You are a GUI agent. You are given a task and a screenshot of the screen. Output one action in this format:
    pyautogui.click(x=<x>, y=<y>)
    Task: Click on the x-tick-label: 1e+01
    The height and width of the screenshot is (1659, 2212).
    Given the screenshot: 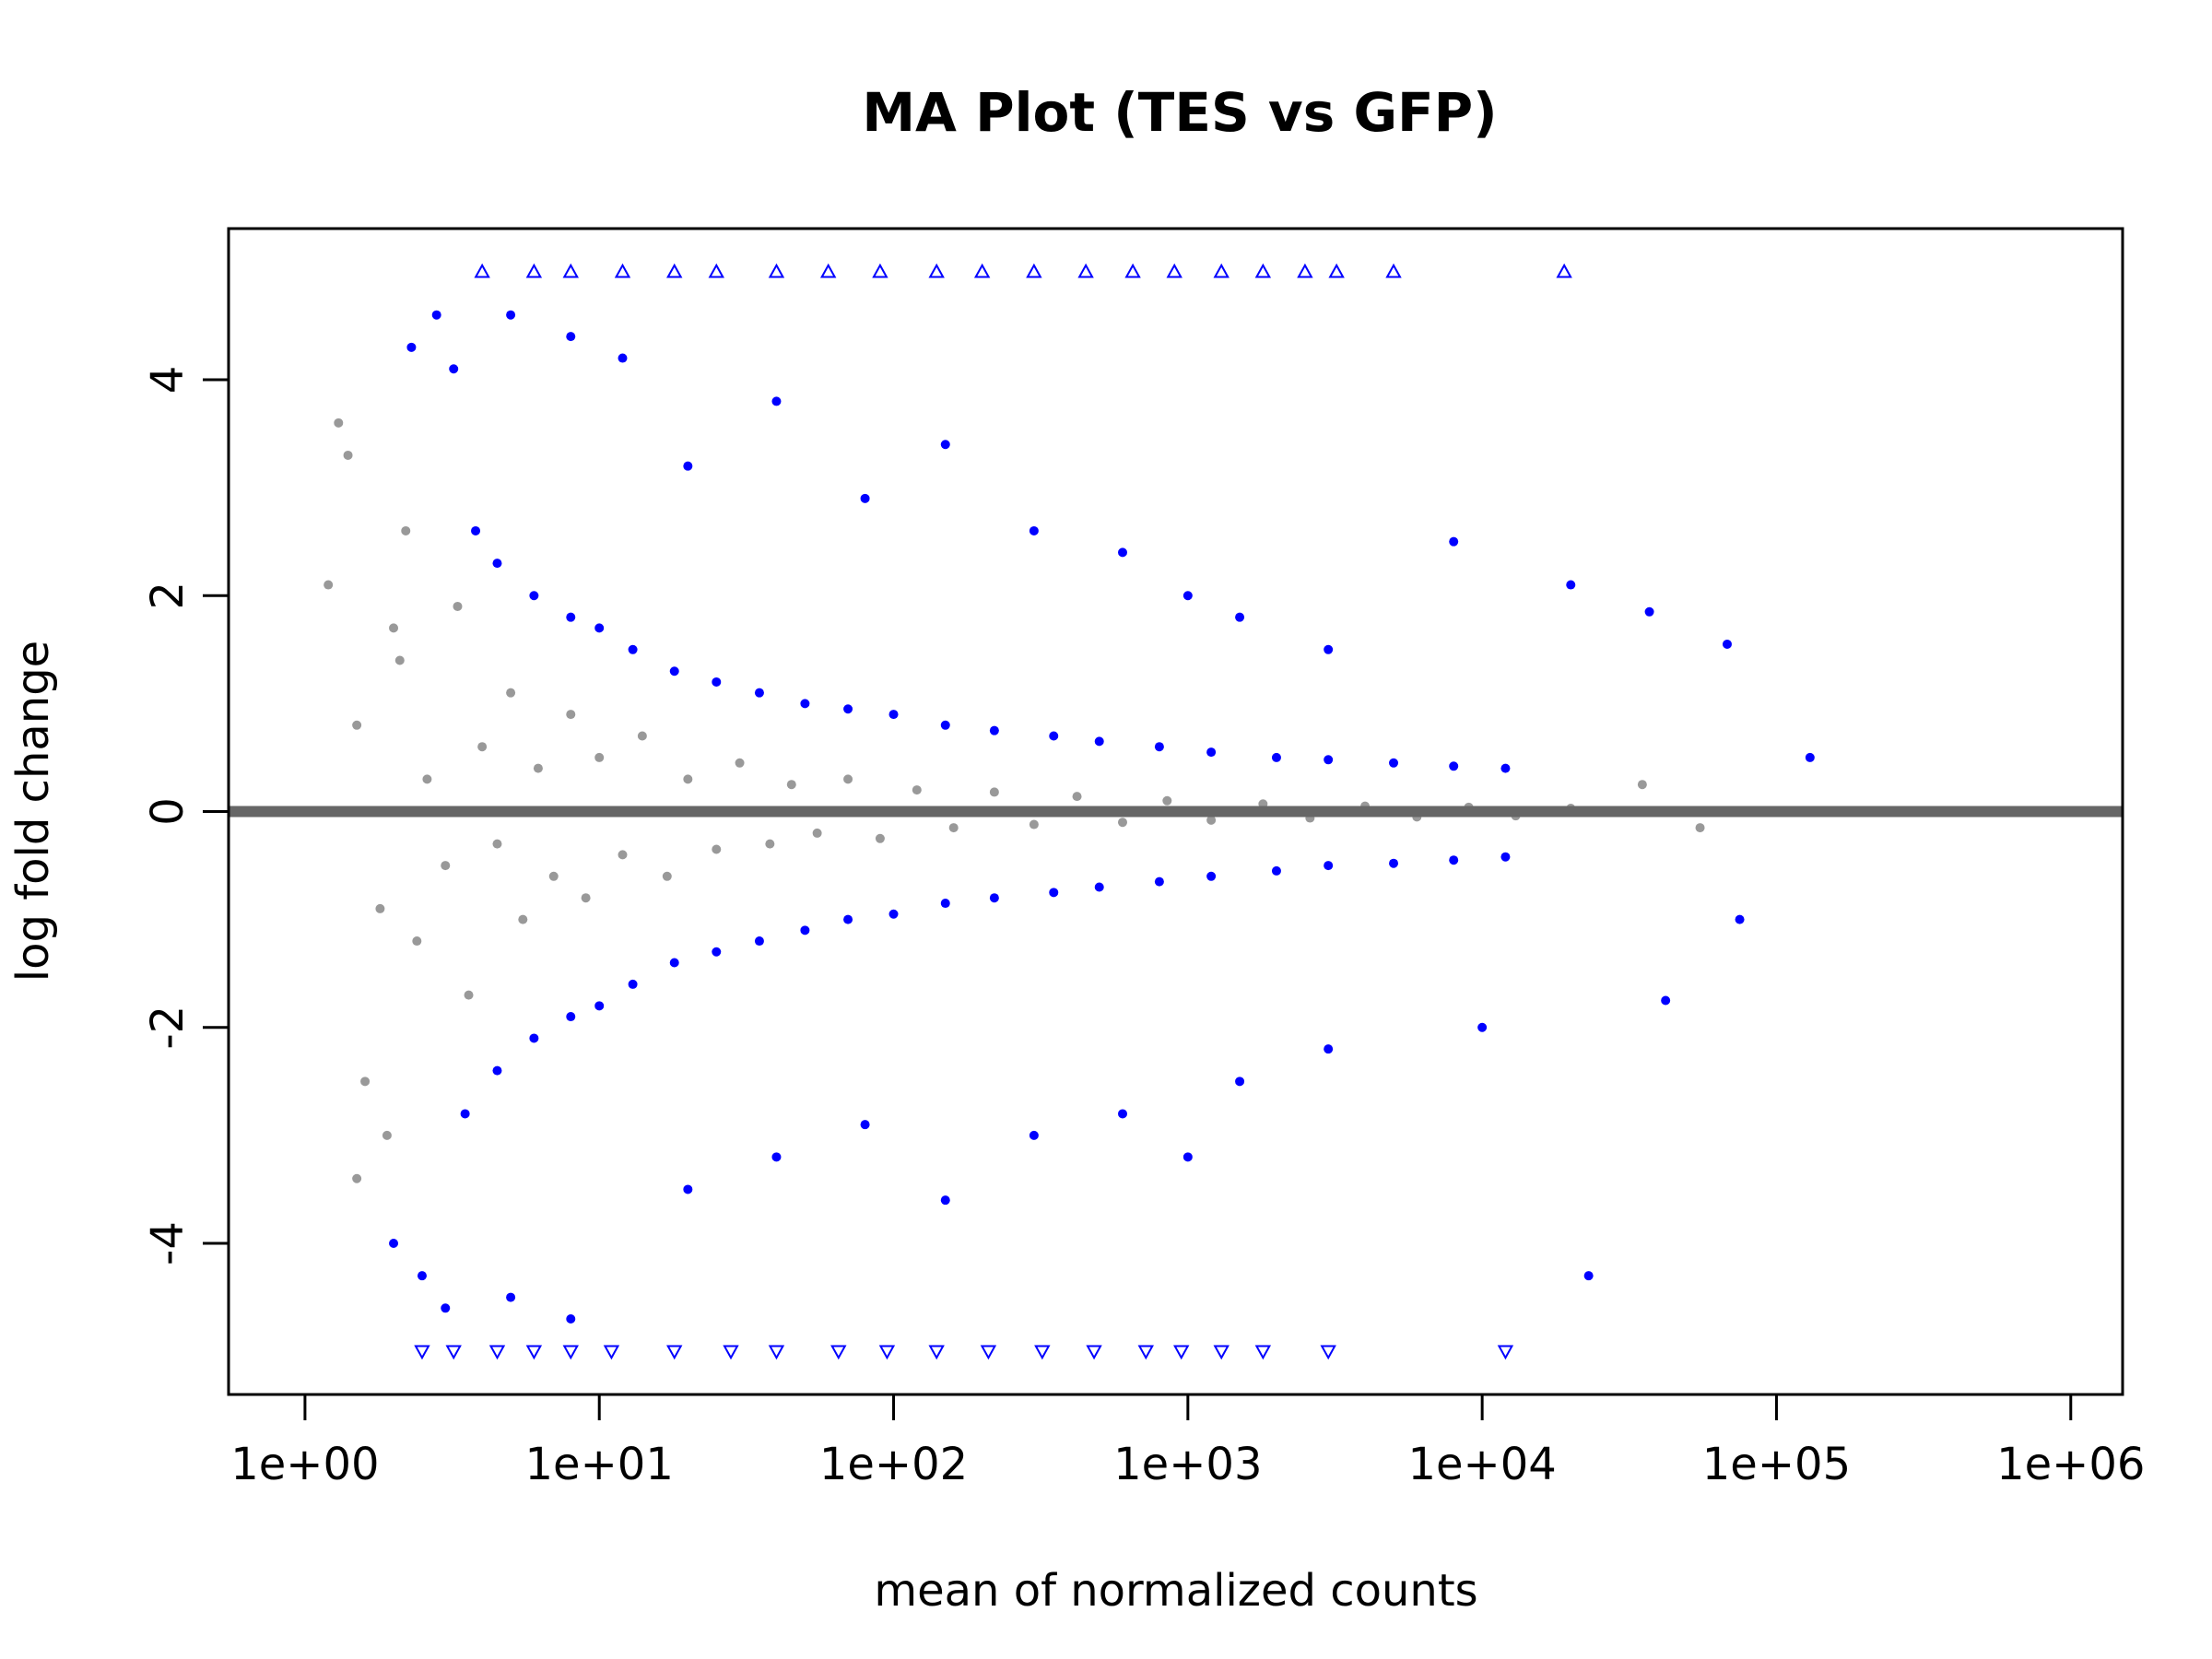 What is the action you would take?
    pyautogui.click(x=599, y=1464)
    